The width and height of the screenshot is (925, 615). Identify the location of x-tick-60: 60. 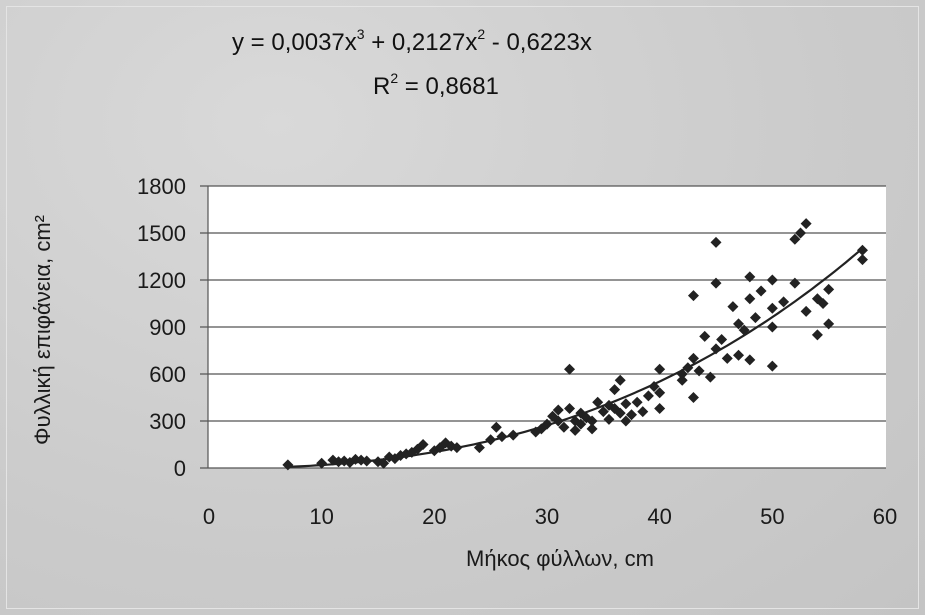
(885, 516).